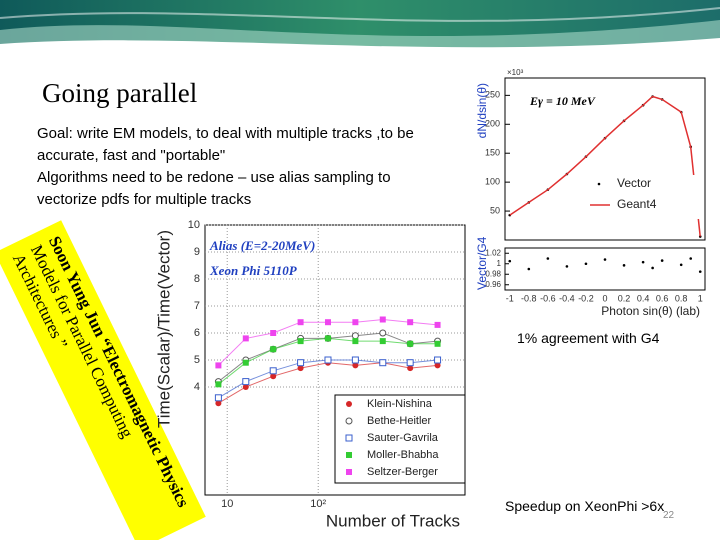 This screenshot has width=720, height=540. I want to click on slide-title: Going parallel, so click(120, 93).